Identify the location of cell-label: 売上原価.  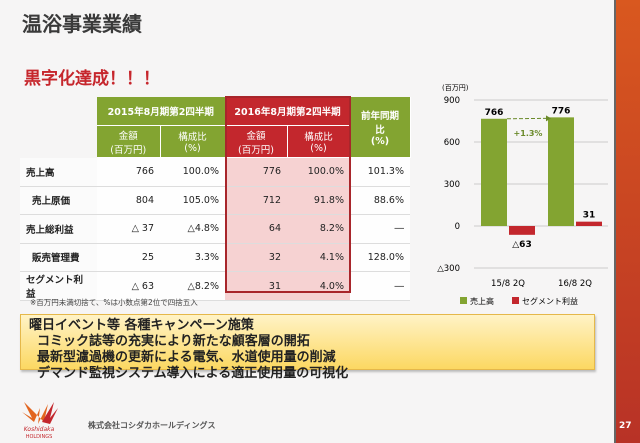
(58, 200).